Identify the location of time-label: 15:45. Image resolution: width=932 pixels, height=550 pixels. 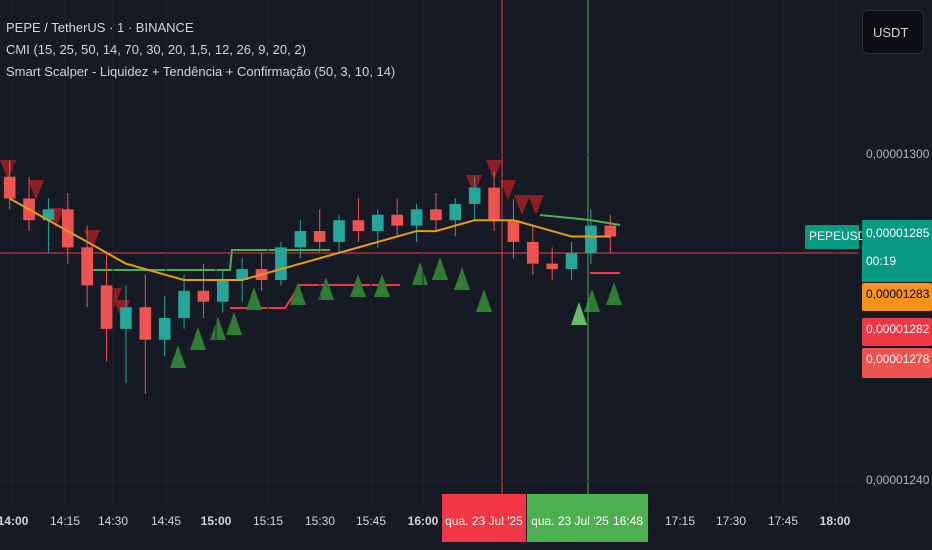
(371, 521).